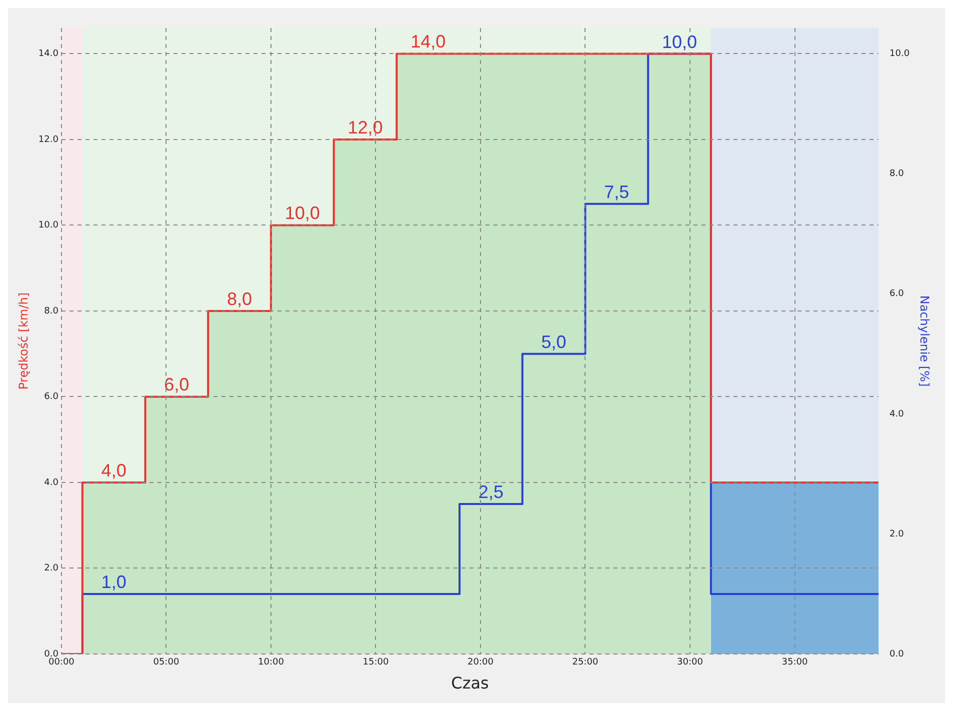 Image resolution: width=953 pixels, height=711 pixels. Describe the element at coordinates (48, 54) in the screenshot. I see `y-tick-label: 14.0` at that location.